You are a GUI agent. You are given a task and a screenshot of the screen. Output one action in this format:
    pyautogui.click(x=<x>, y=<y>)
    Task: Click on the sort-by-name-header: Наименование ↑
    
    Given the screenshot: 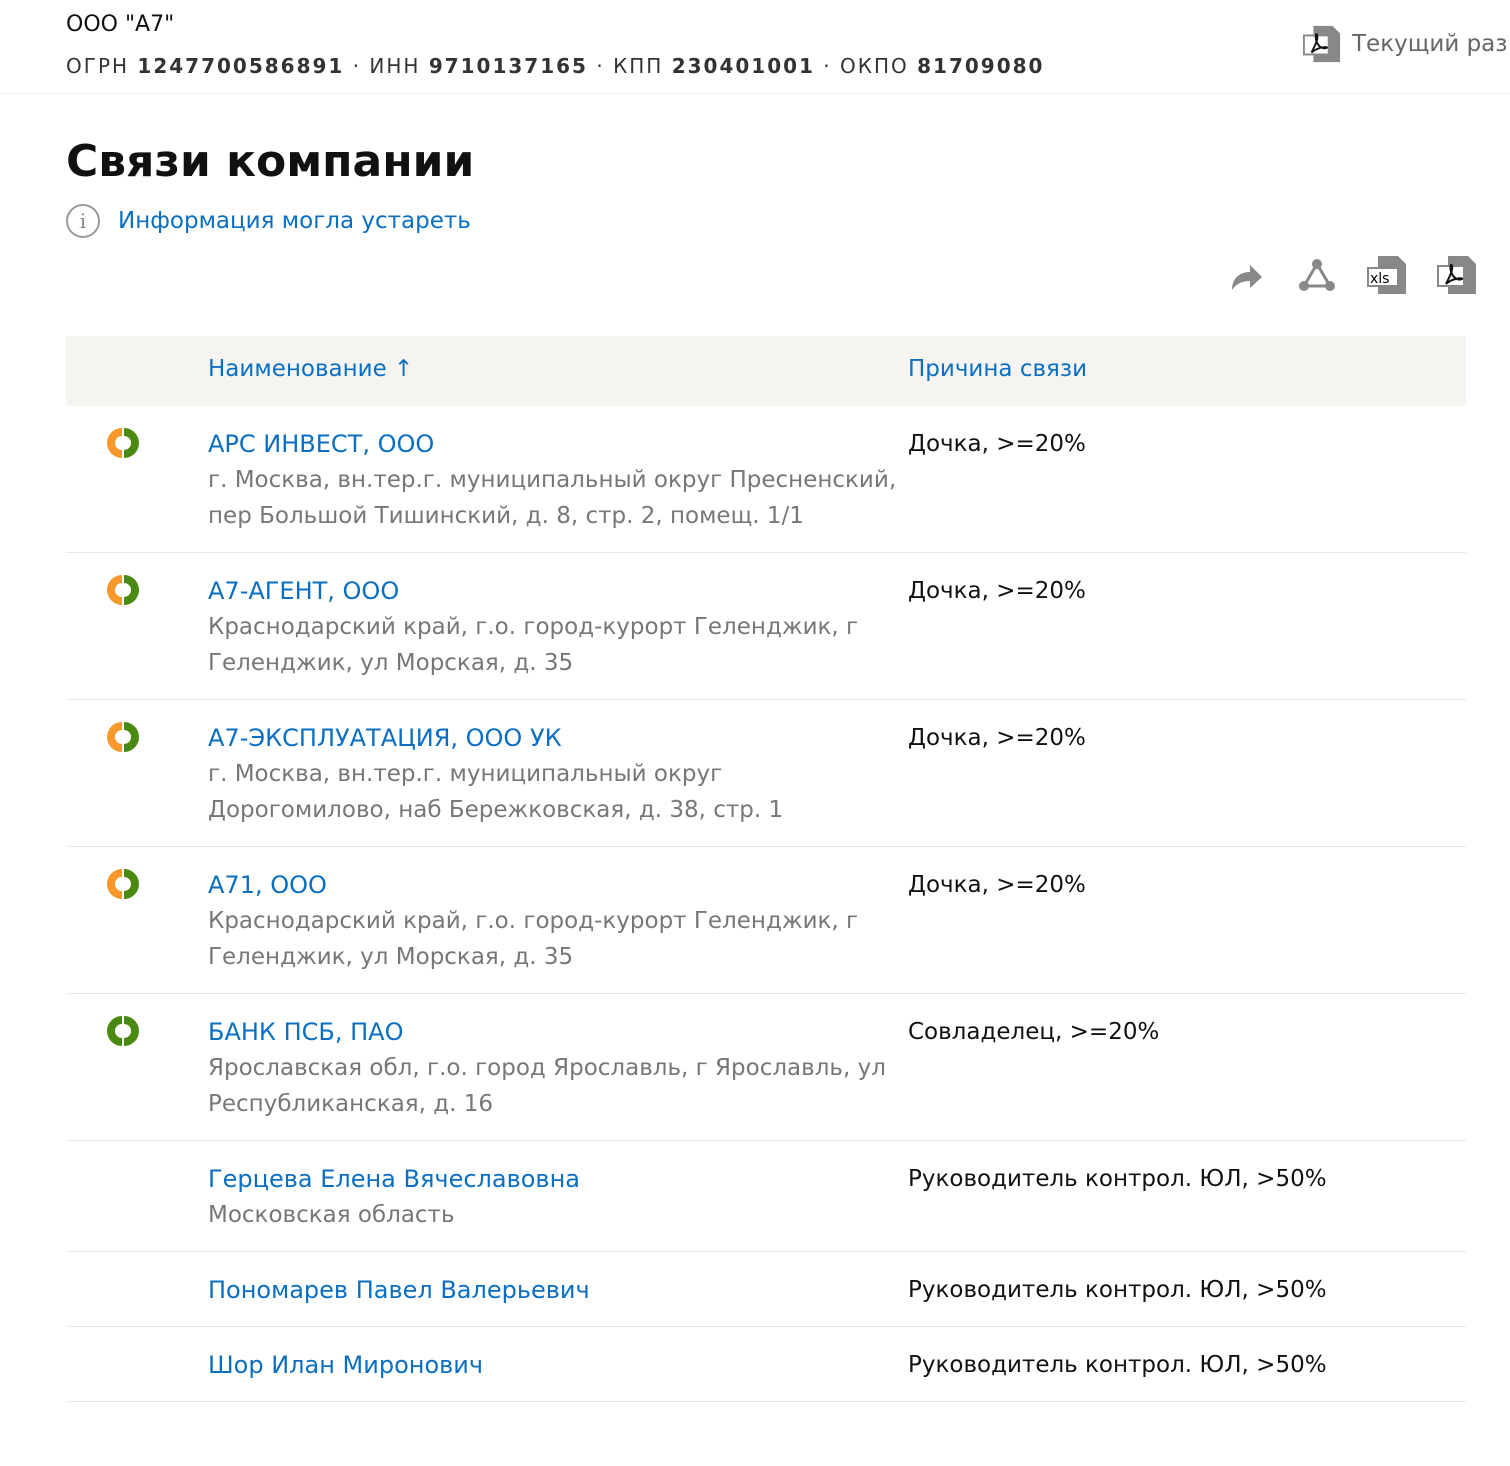 What is the action you would take?
    pyautogui.click(x=311, y=369)
    